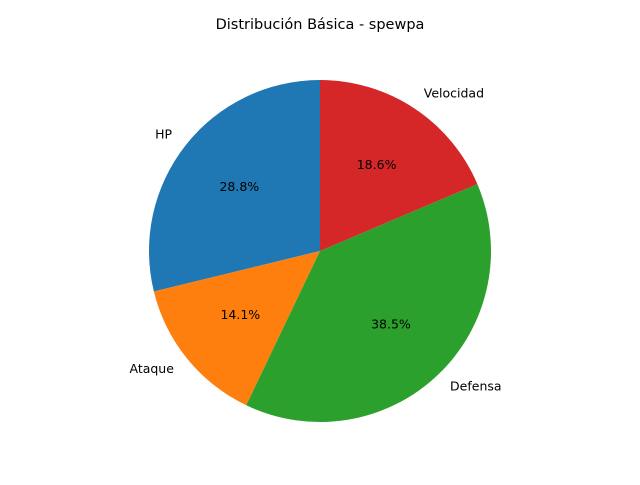 The width and height of the screenshot is (640, 485). I want to click on pie-slice-hp, so click(234, 186).